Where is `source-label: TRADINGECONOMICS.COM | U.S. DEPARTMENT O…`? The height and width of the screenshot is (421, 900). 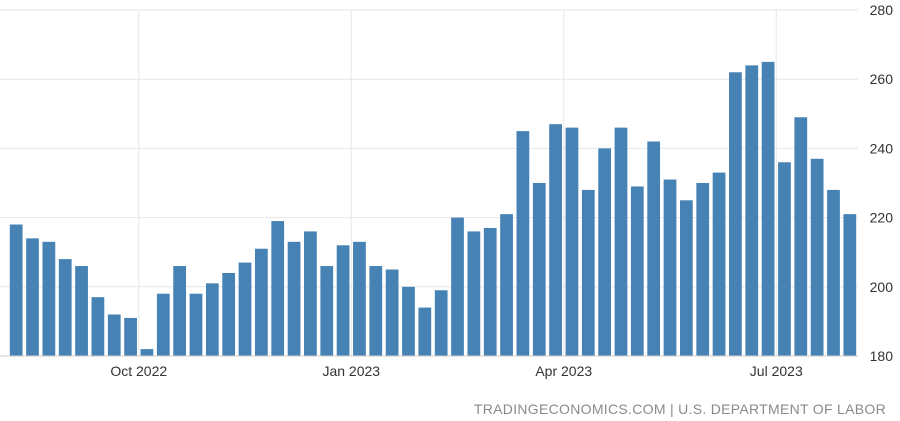
source-label: TRADINGECONOMICS.COM | U.S. DEPARTMENT O… is located at coordinates (679, 409).